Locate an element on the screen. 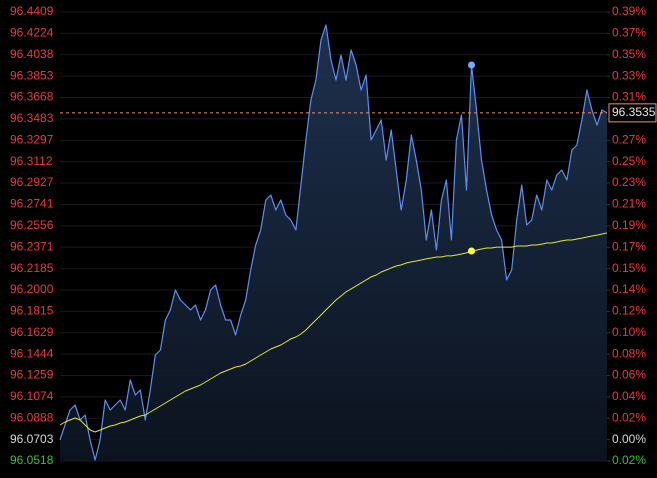 Image resolution: width=657 pixels, height=478 pixels. y-tick-label: 96.4038 is located at coordinates (32, 54).